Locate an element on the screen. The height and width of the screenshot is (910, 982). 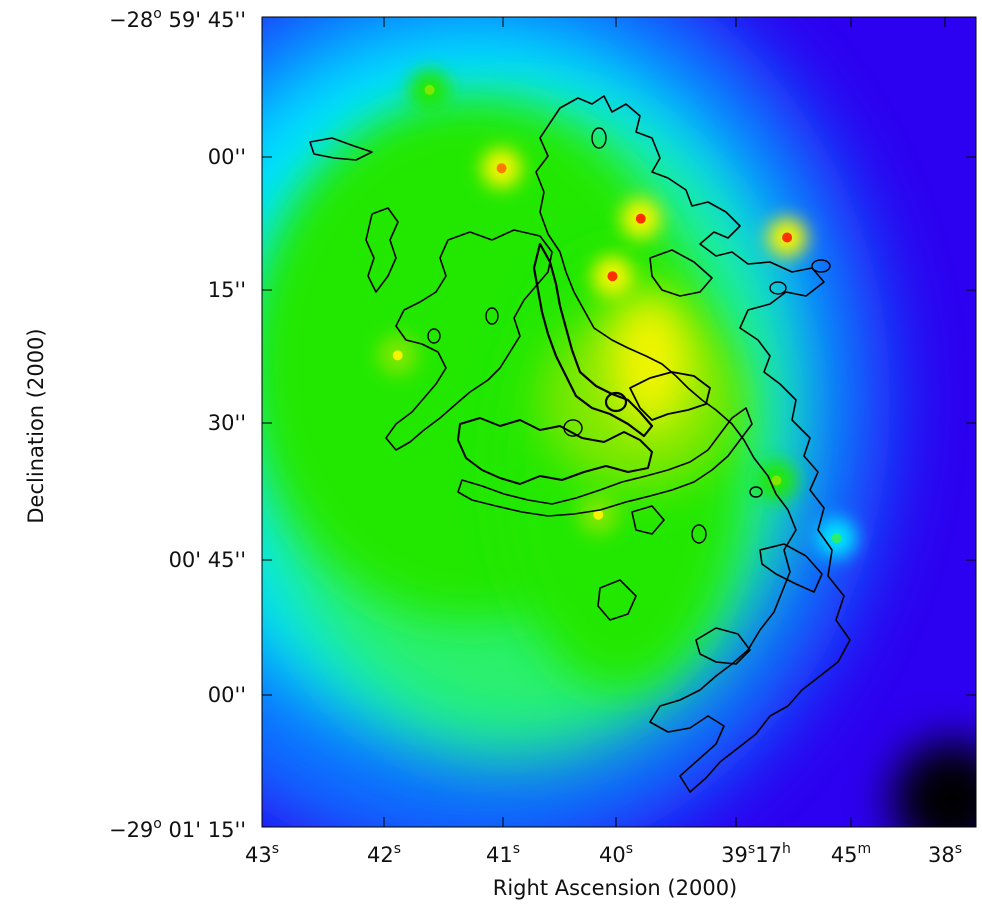
contour-lower-east-tail is located at coordinates (723, 646).